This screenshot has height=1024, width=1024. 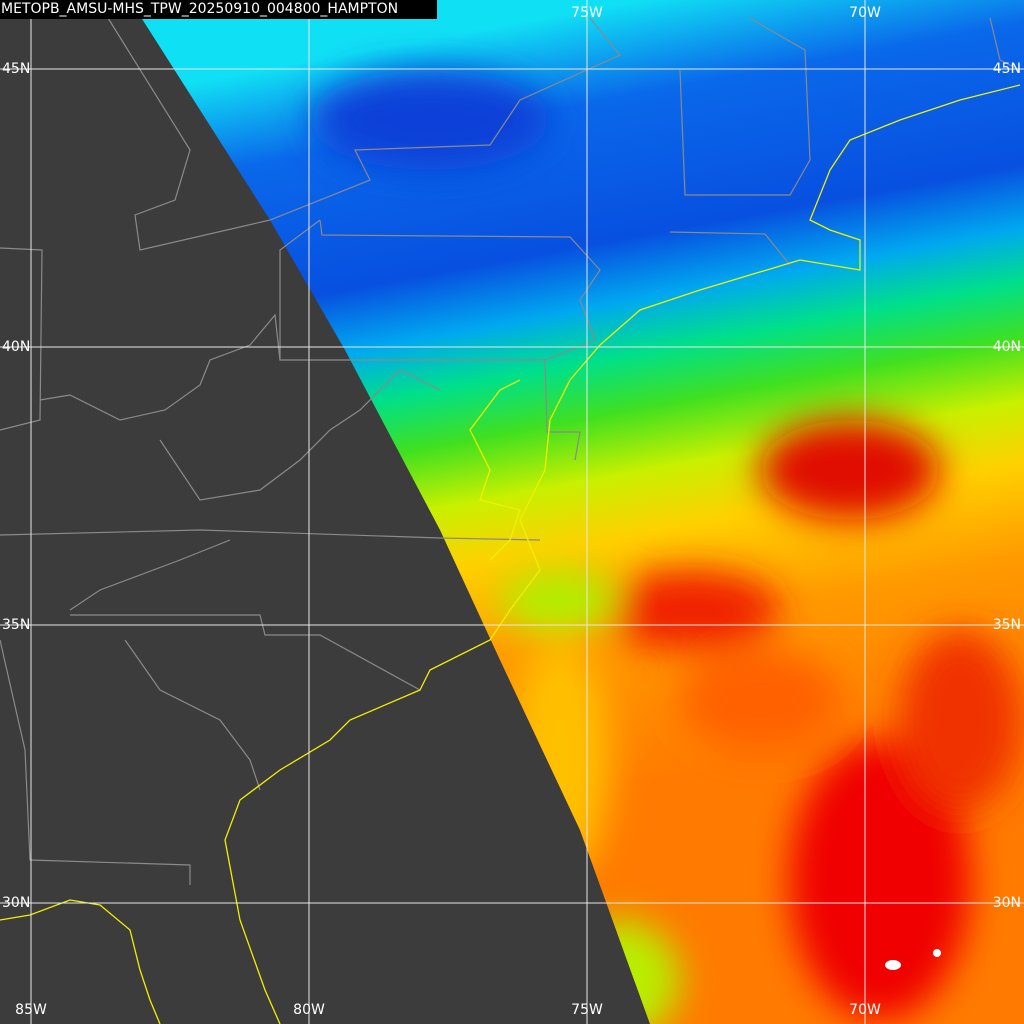 What do you see at coordinates (587, 1010) in the screenshot?
I see `bottom-lon-label: 75W` at bounding box center [587, 1010].